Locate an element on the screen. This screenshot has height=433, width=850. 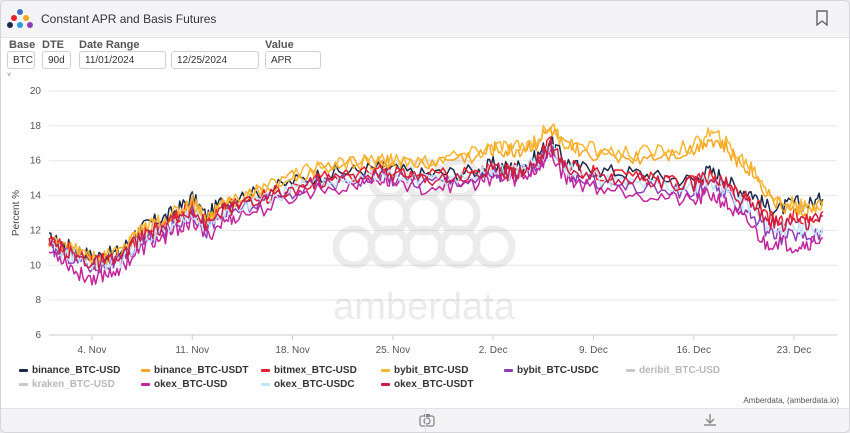
legend-label: bitmex_BTC-USD is located at coordinates (315, 370).